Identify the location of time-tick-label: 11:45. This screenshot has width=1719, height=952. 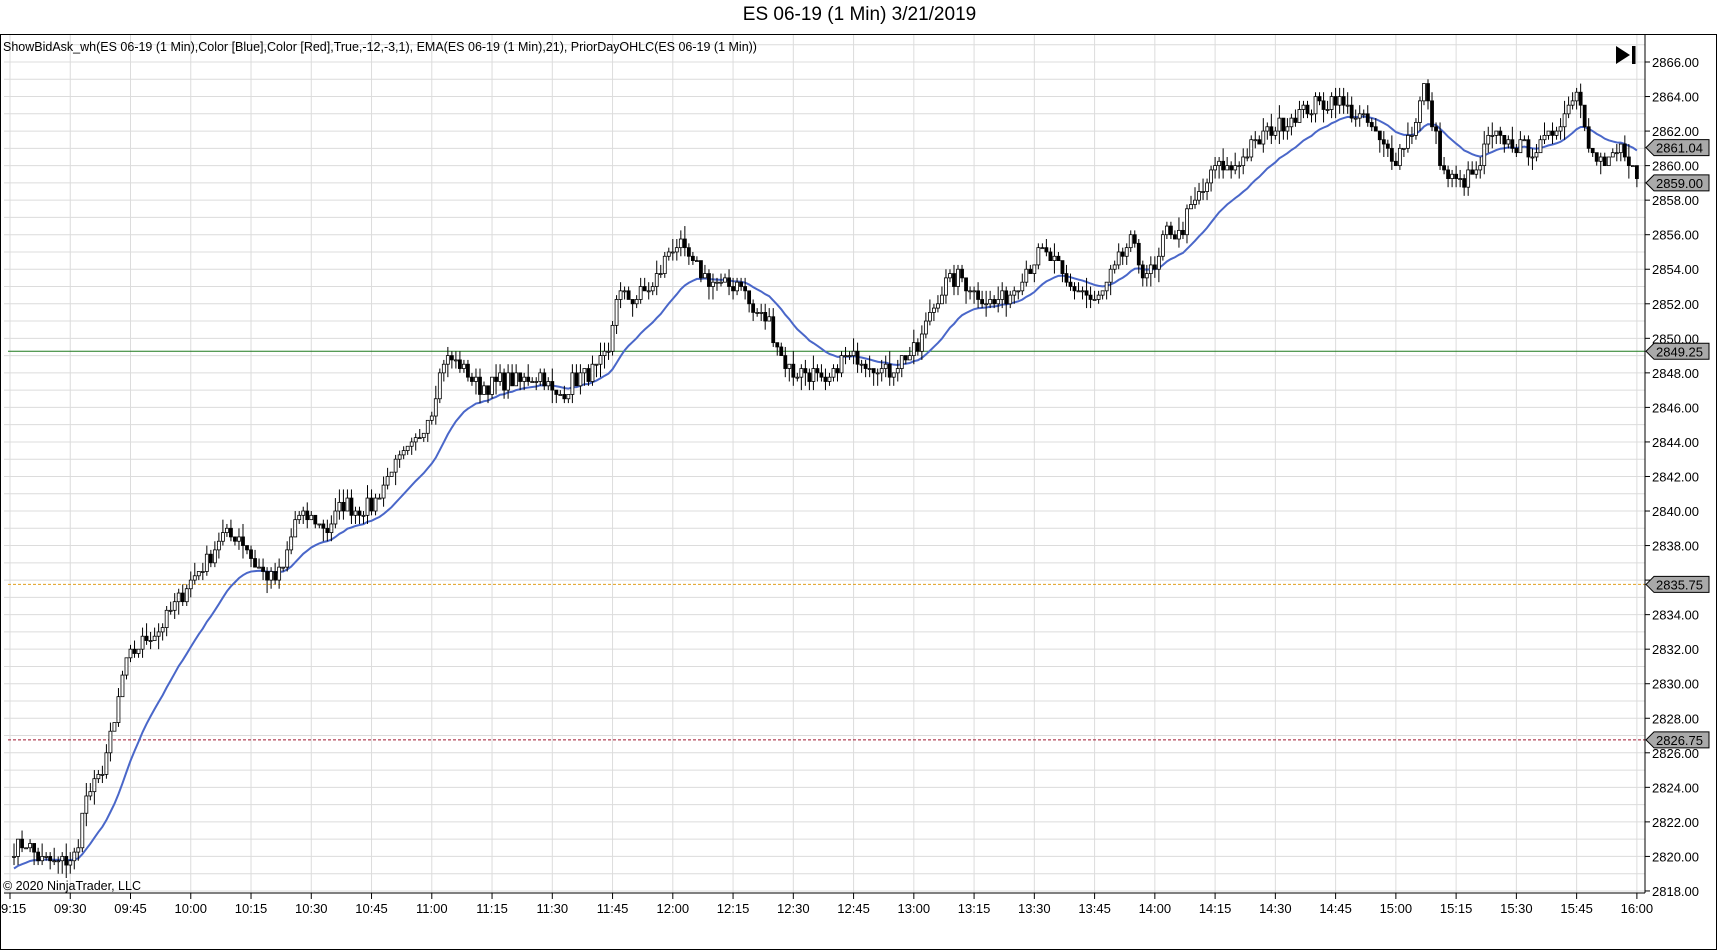
(613, 908).